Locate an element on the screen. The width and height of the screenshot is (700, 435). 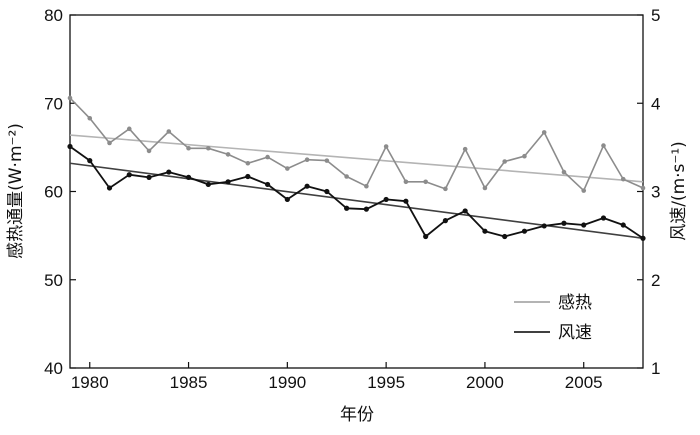
x-axis-title: 年份 is located at coordinates (357, 415).